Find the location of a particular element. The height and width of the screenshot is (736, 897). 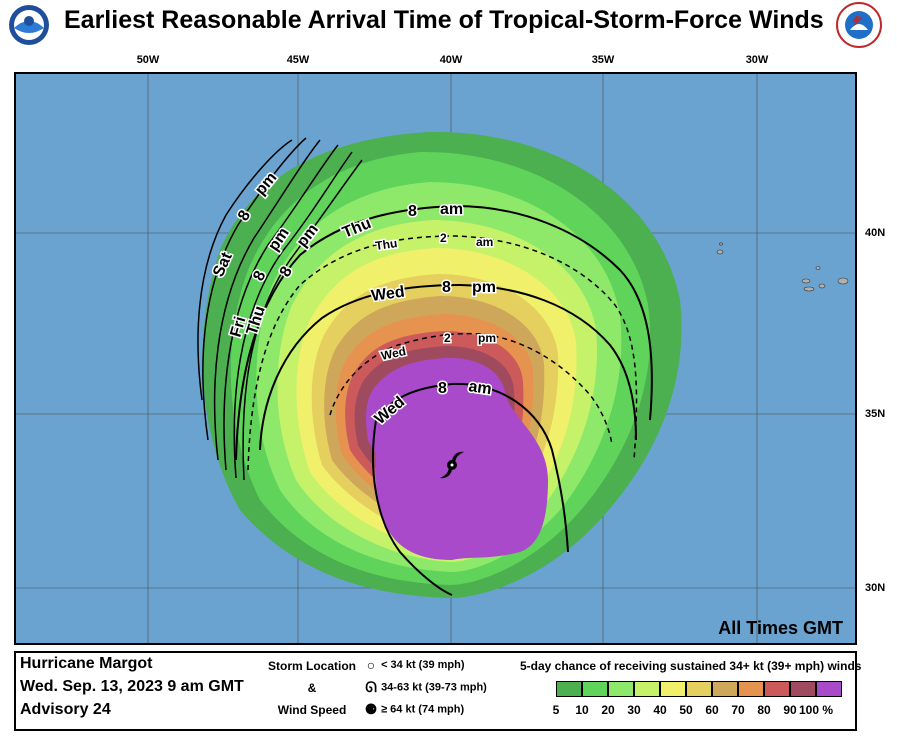

probability-tick-label: 20 is located at coordinates (608, 710).